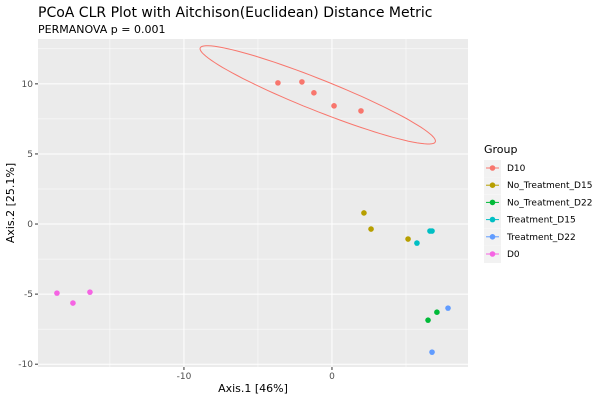 The height and width of the screenshot is (400, 600). Describe the element at coordinates (318, 95) in the screenshot. I see `d10-ellipse` at that location.